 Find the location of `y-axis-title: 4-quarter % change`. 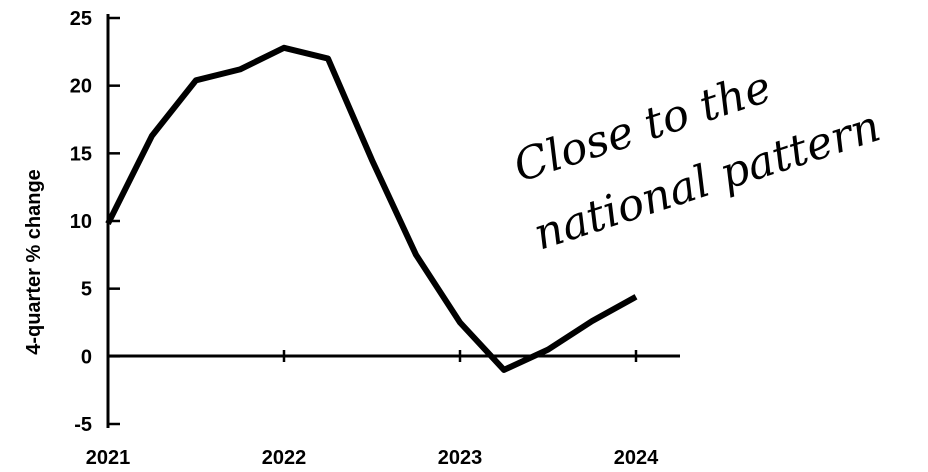

y-axis-title: 4-quarter % change is located at coordinates (34, 262).